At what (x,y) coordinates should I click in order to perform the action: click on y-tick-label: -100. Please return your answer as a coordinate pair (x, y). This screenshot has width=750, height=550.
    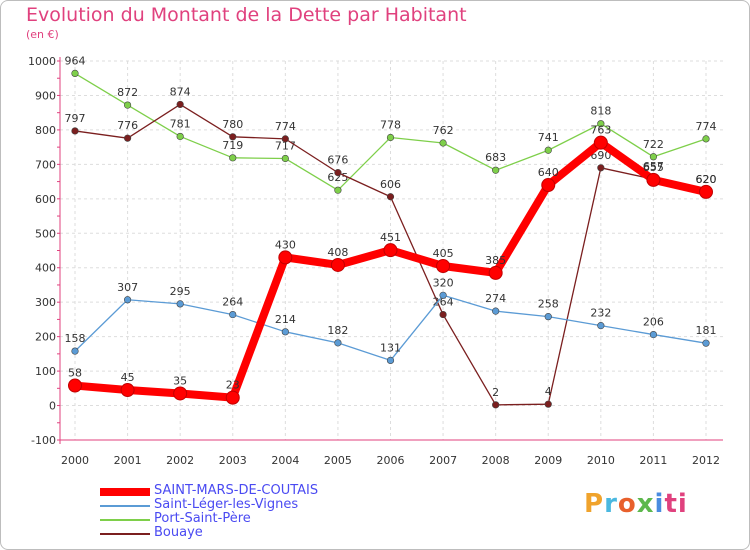
    Looking at the image, I should click on (43, 440).